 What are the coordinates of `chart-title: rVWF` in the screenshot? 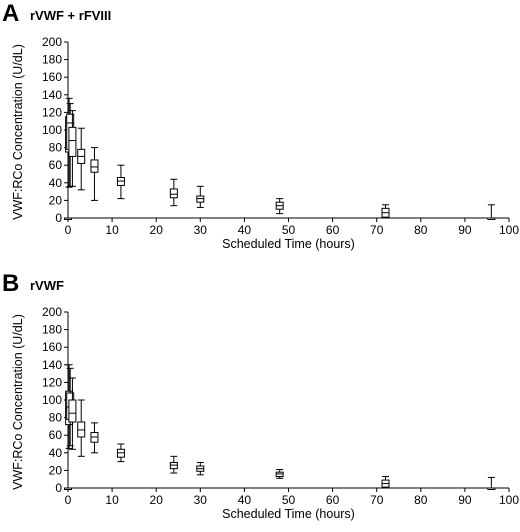 It's located at (47, 285).